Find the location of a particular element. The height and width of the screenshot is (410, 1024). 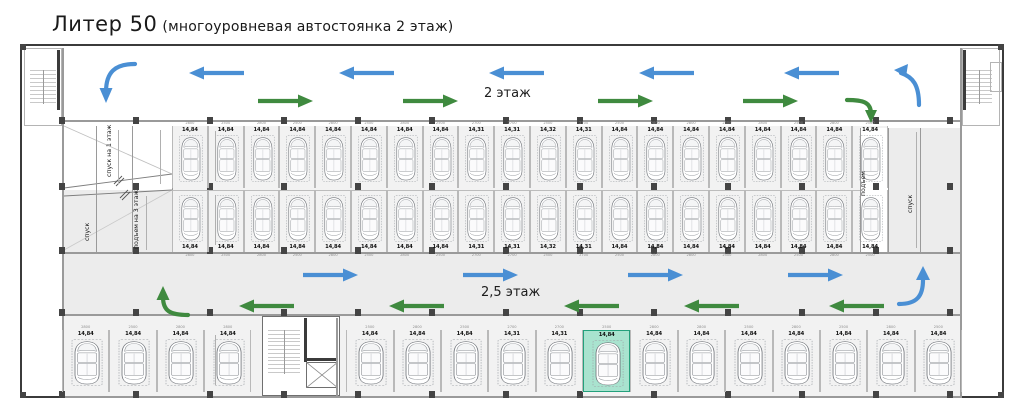

arrow-blue-right-m4 is located at coordinates (816, 275).